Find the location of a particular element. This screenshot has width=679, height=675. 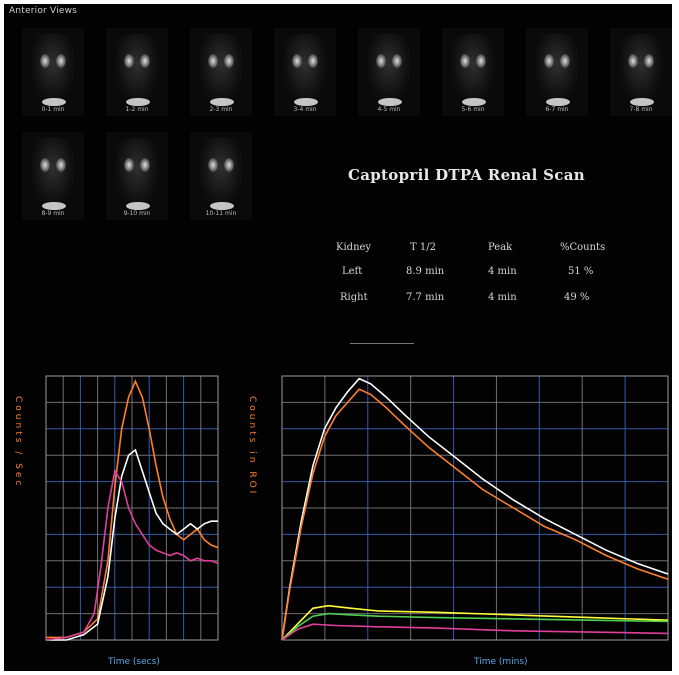

frame-time-caption: 8-9 min is located at coordinates (53, 213).